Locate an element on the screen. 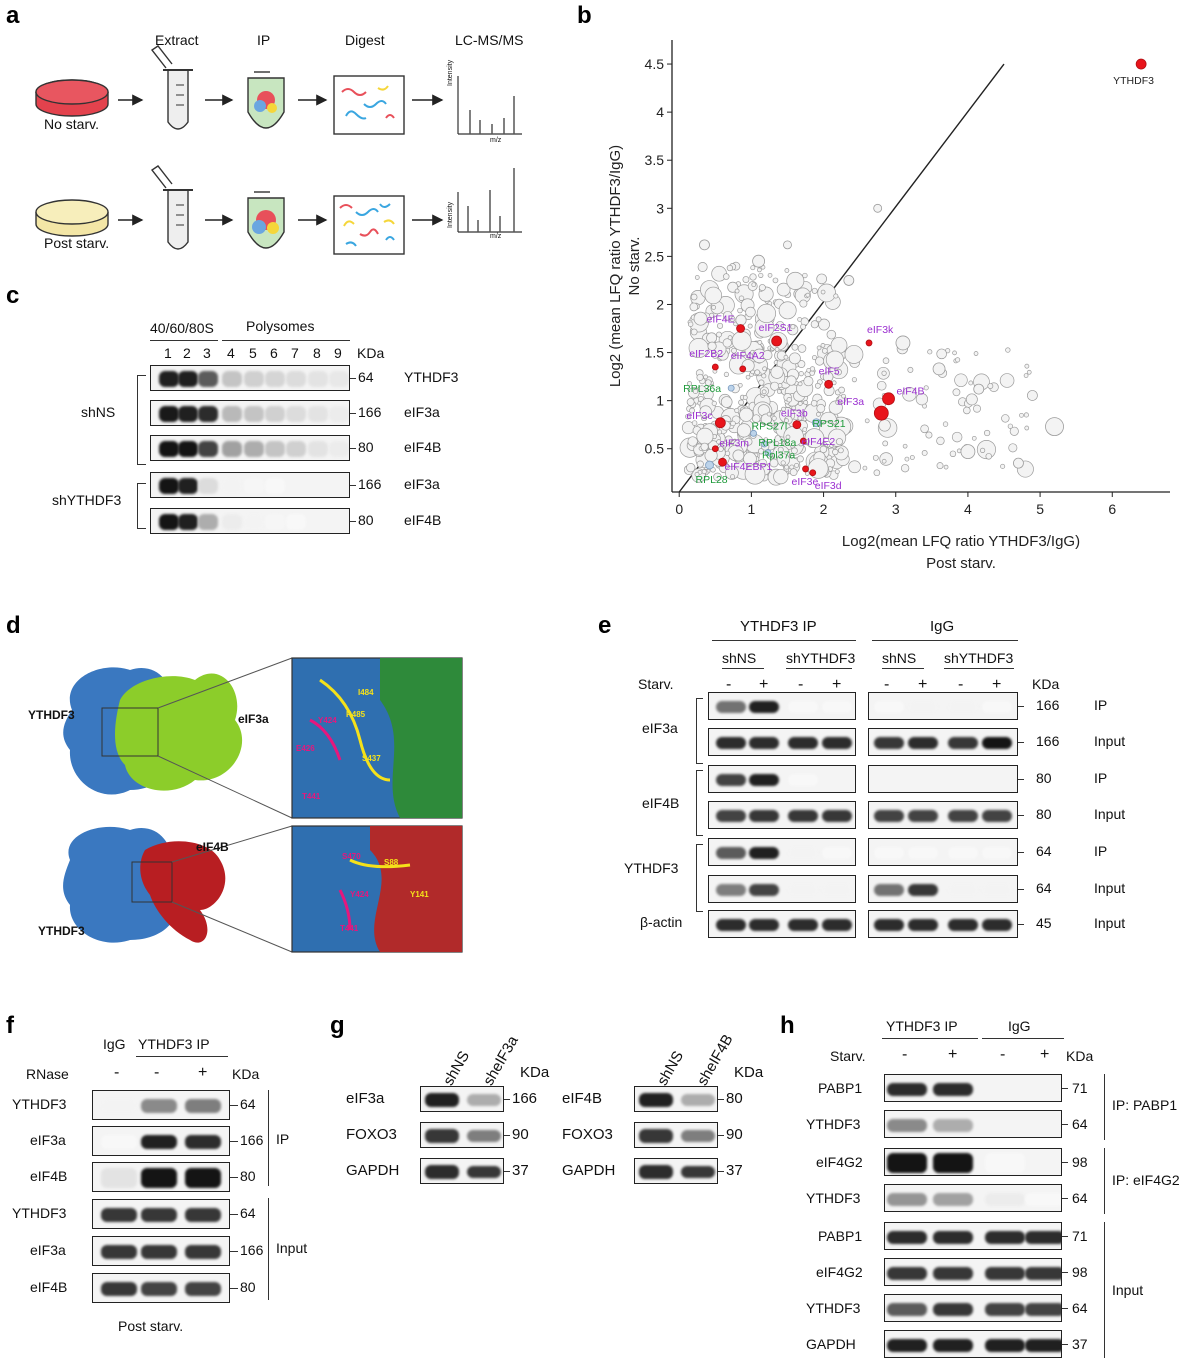  fraction-group-monosome: 40/60/80S is located at coordinates (182, 328).